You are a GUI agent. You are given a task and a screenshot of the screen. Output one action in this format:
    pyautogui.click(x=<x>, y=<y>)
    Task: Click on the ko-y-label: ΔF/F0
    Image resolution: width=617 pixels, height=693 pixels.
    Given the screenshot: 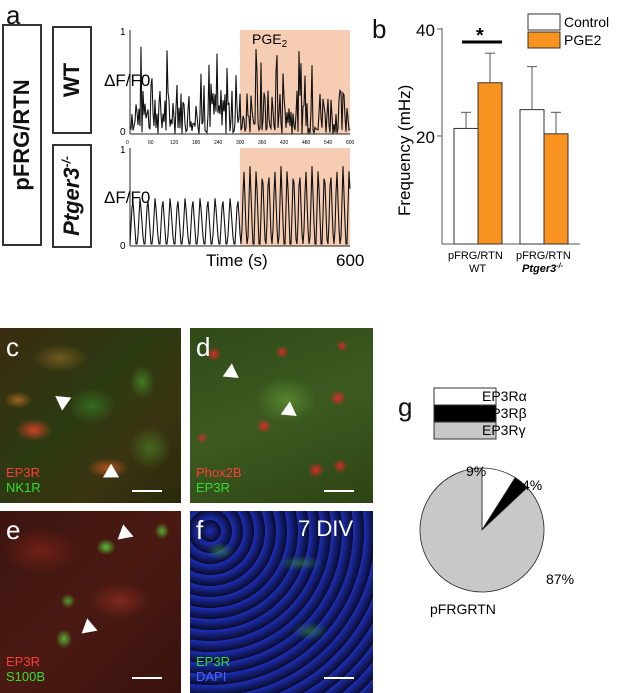 What is the action you would take?
    pyautogui.click(x=127, y=197)
    